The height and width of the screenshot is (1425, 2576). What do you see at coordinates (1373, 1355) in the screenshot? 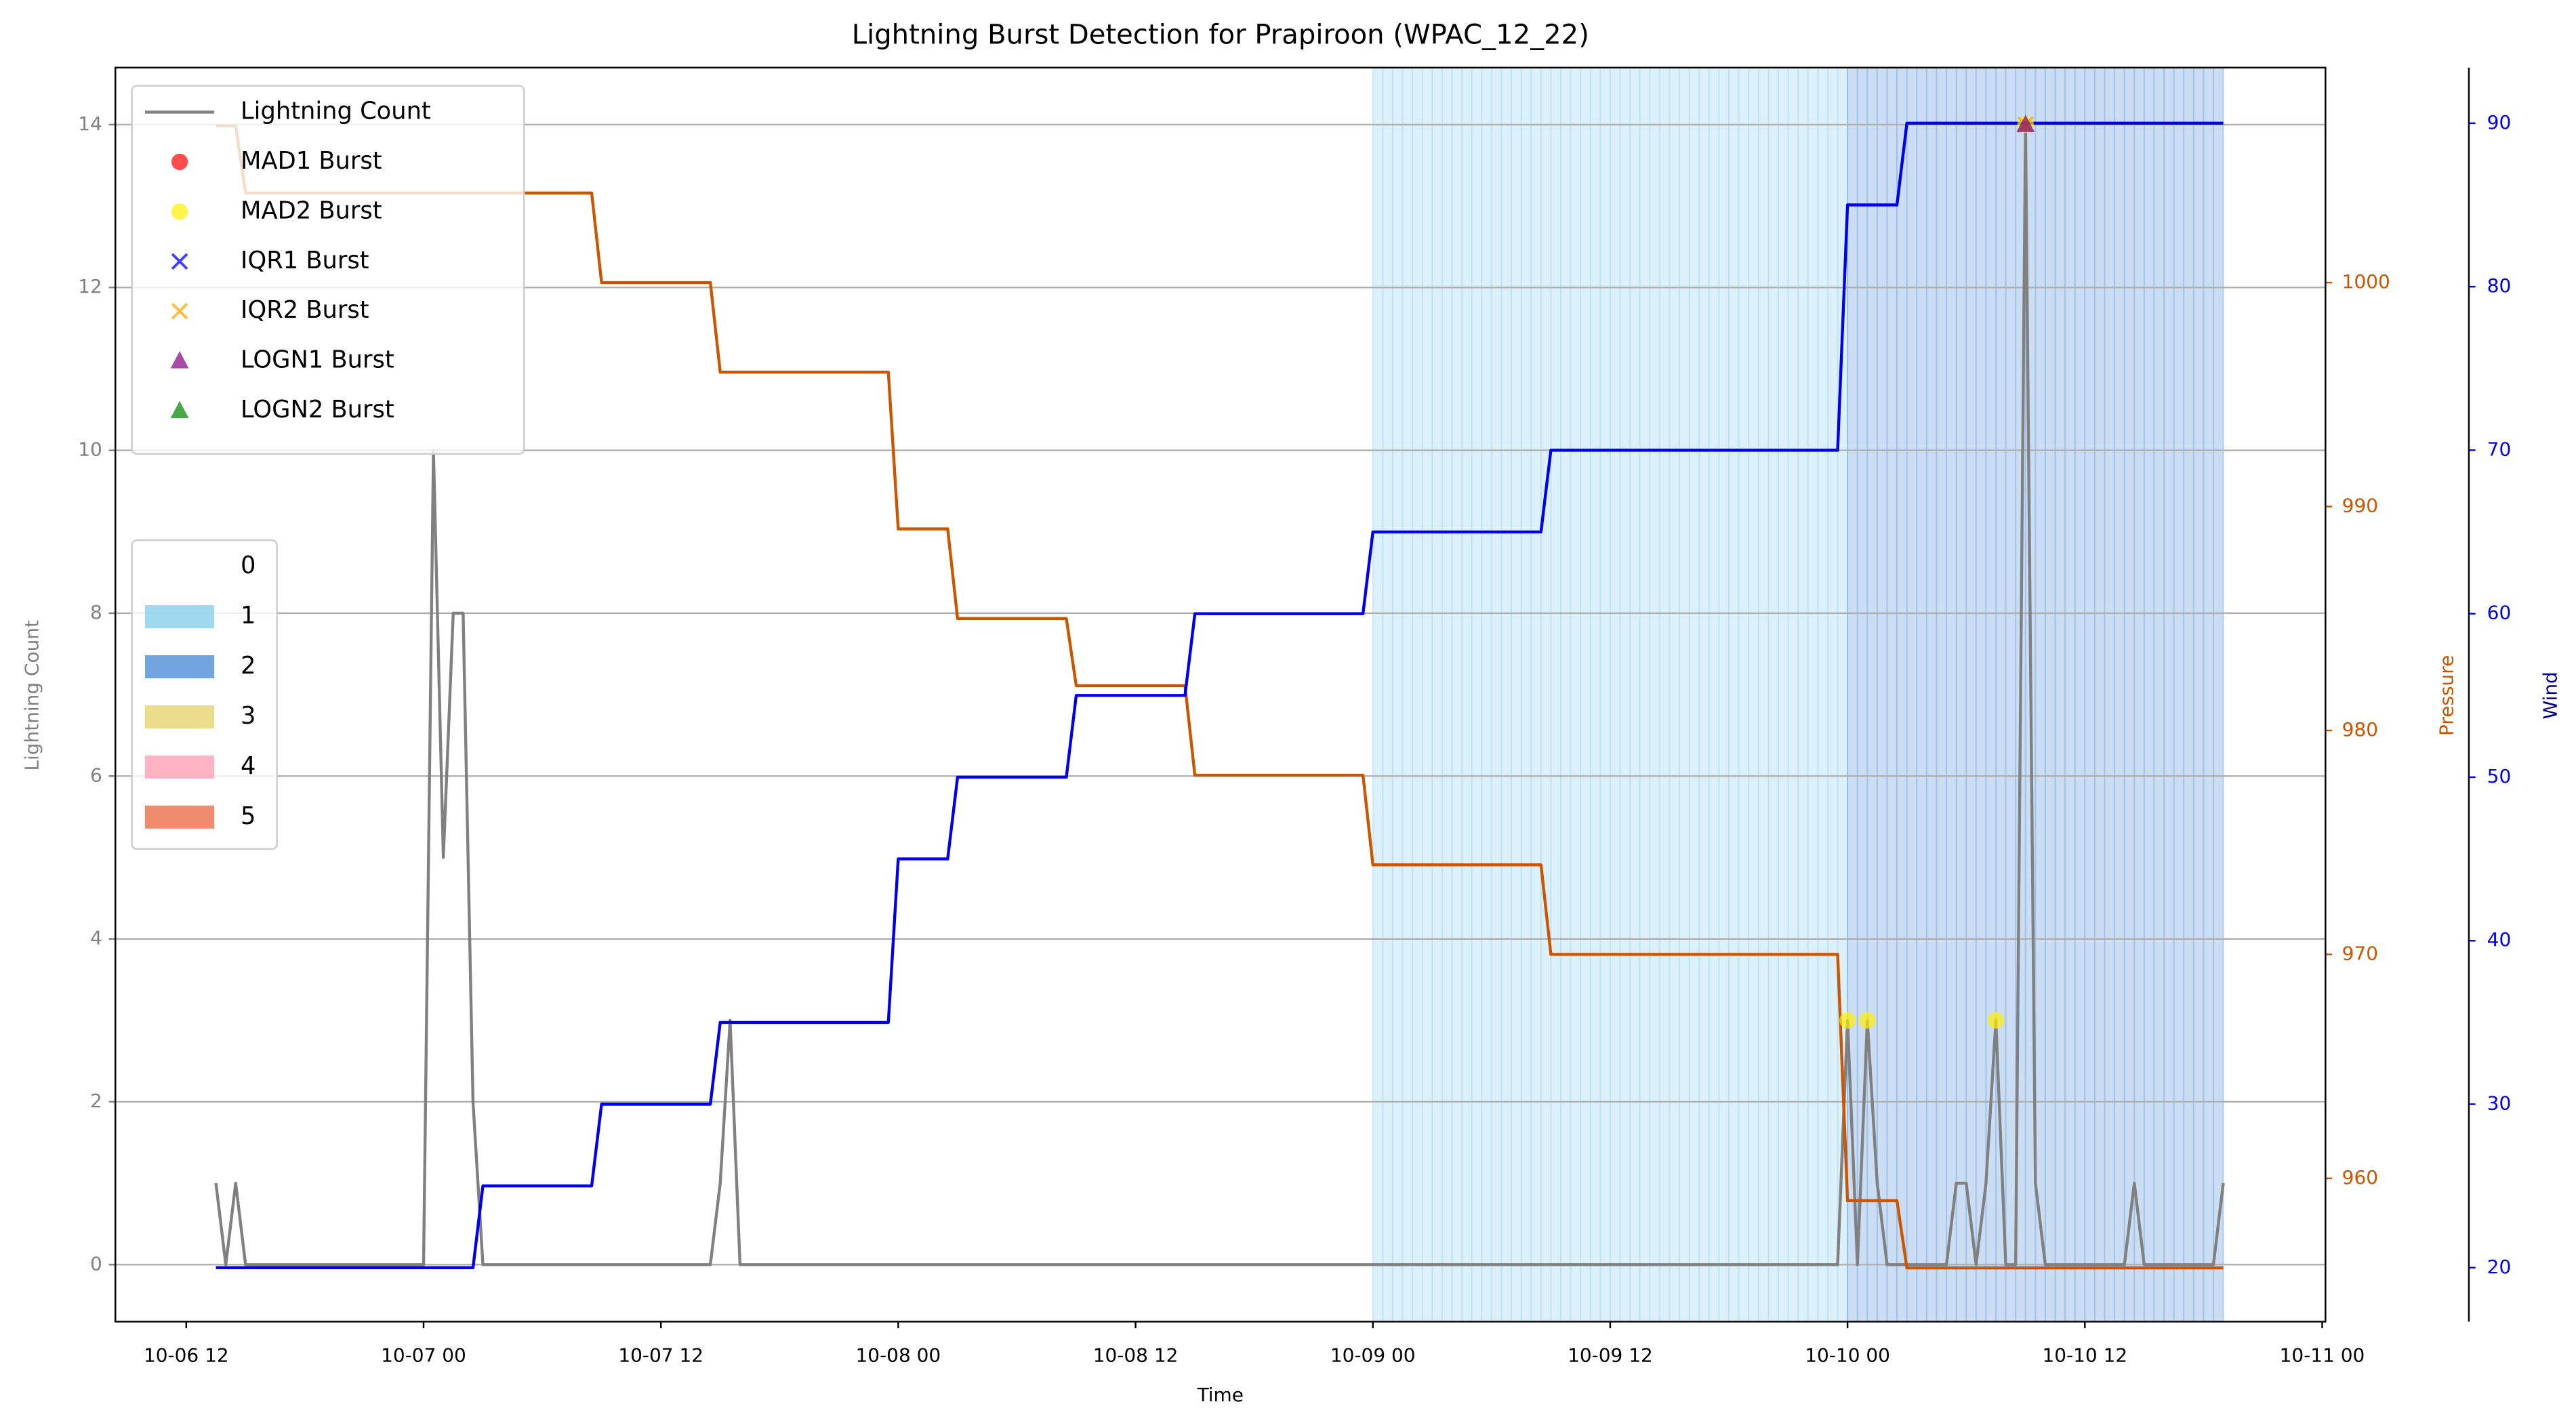
I see `x-tick-label: 10-09 00` at bounding box center [1373, 1355].